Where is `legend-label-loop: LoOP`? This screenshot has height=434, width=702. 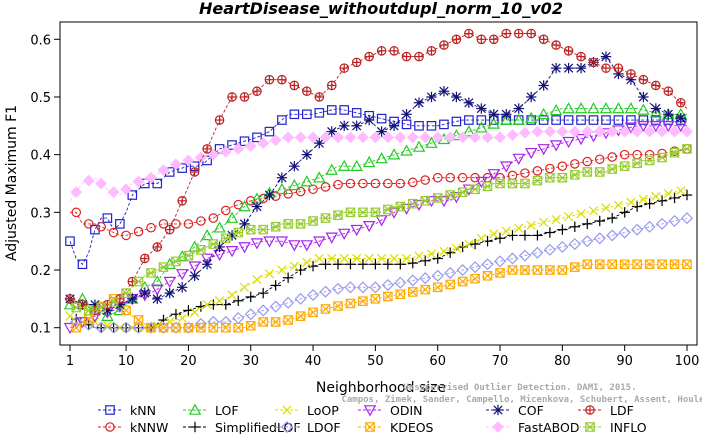 legend-label-loop: LoOP is located at coordinates (323, 410).